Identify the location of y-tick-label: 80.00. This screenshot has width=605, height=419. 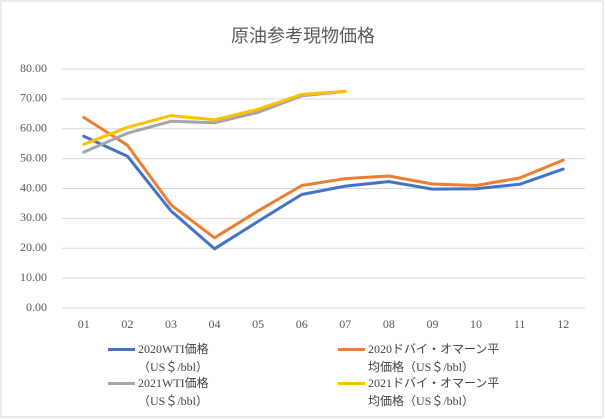
(33, 68).